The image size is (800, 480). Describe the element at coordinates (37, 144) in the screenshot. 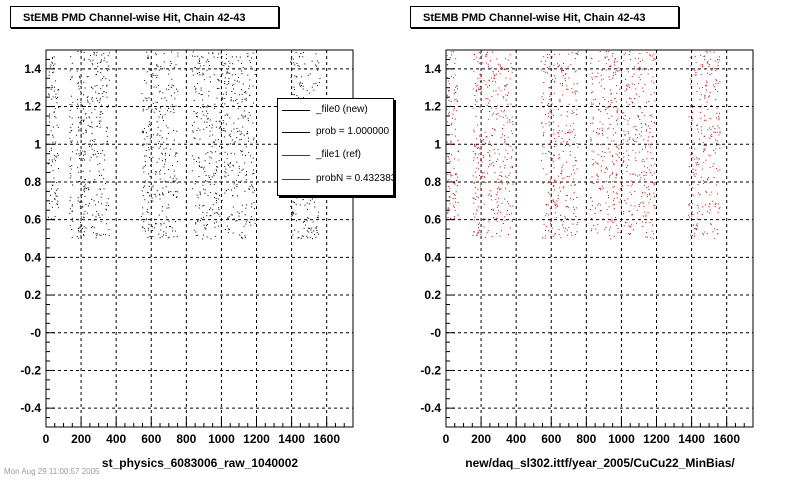

I see `y-tick-label: 1` at that location.